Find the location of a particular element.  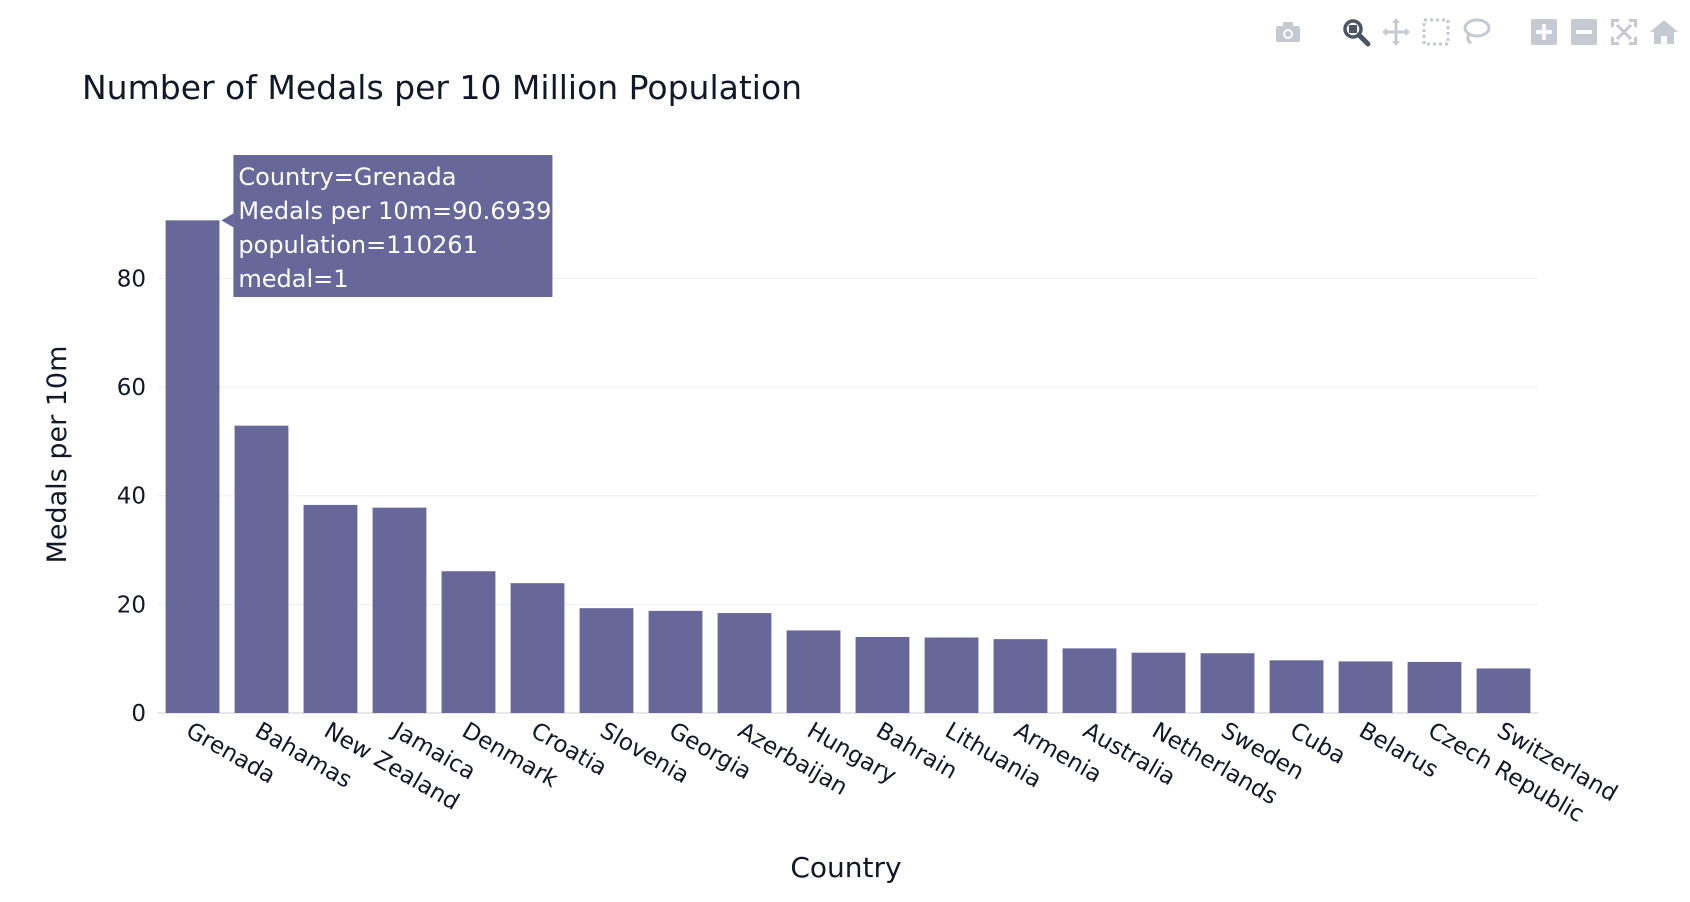

zoom-in-icon is located at coordinates (1544, 32).